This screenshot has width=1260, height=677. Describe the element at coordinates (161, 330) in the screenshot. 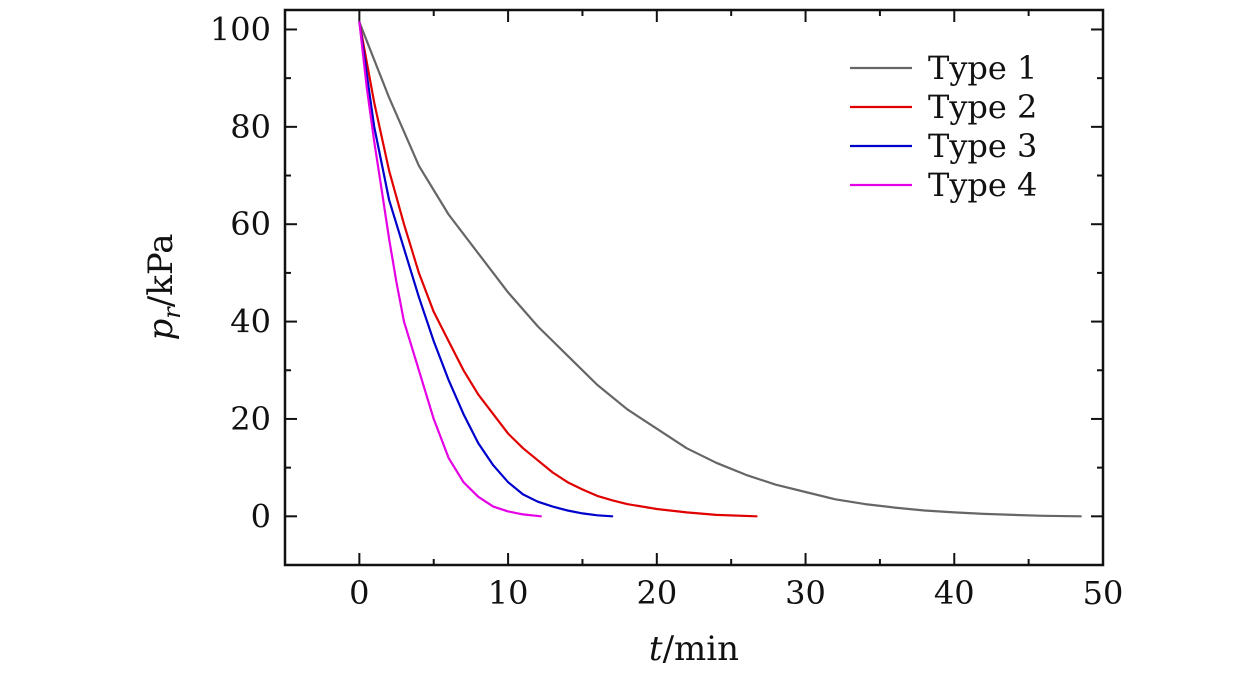

I see `y-axis-variable: p` at that location.